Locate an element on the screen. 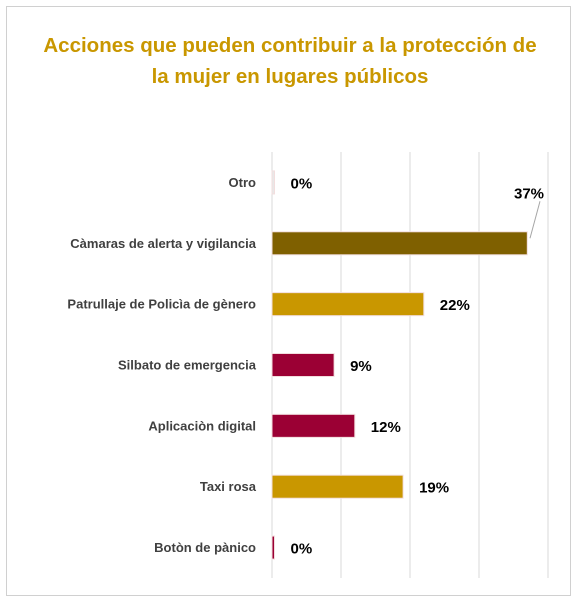  data-label: 22% is located at coordinates (455, 305).